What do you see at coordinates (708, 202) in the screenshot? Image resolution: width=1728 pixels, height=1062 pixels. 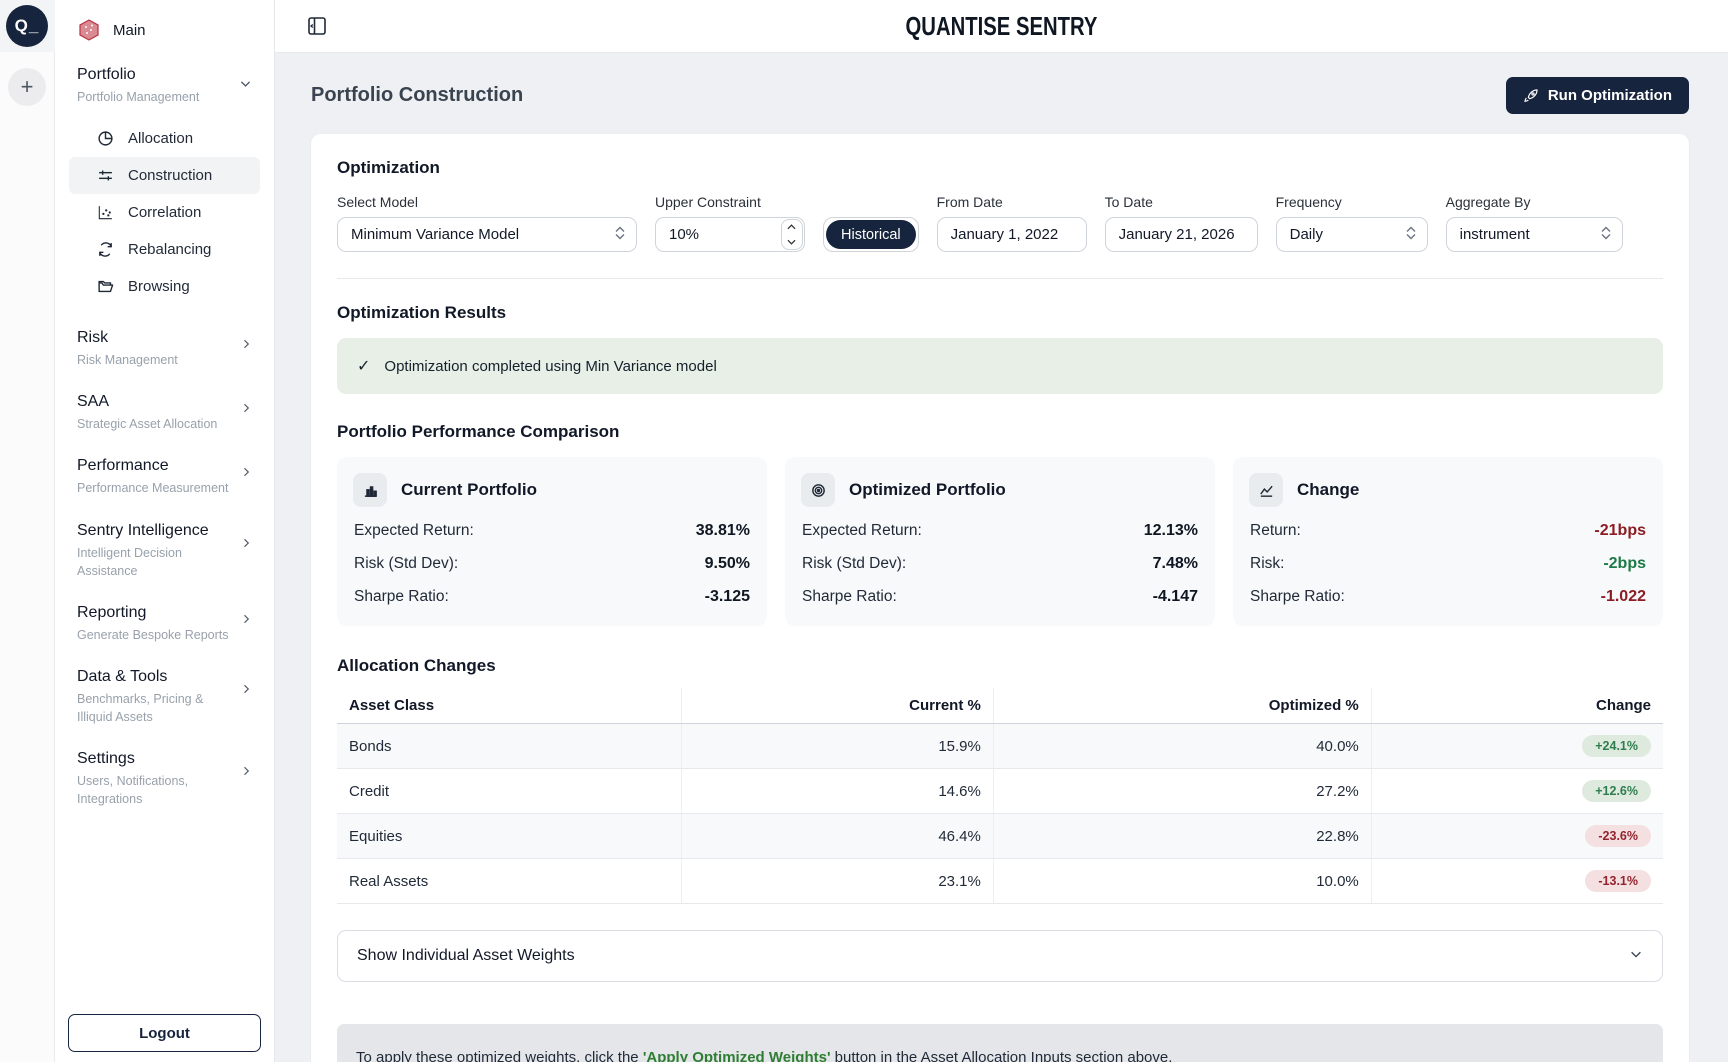 I see `upper-constraint-label: Upper Constraint` at bounding box center [708, 202].